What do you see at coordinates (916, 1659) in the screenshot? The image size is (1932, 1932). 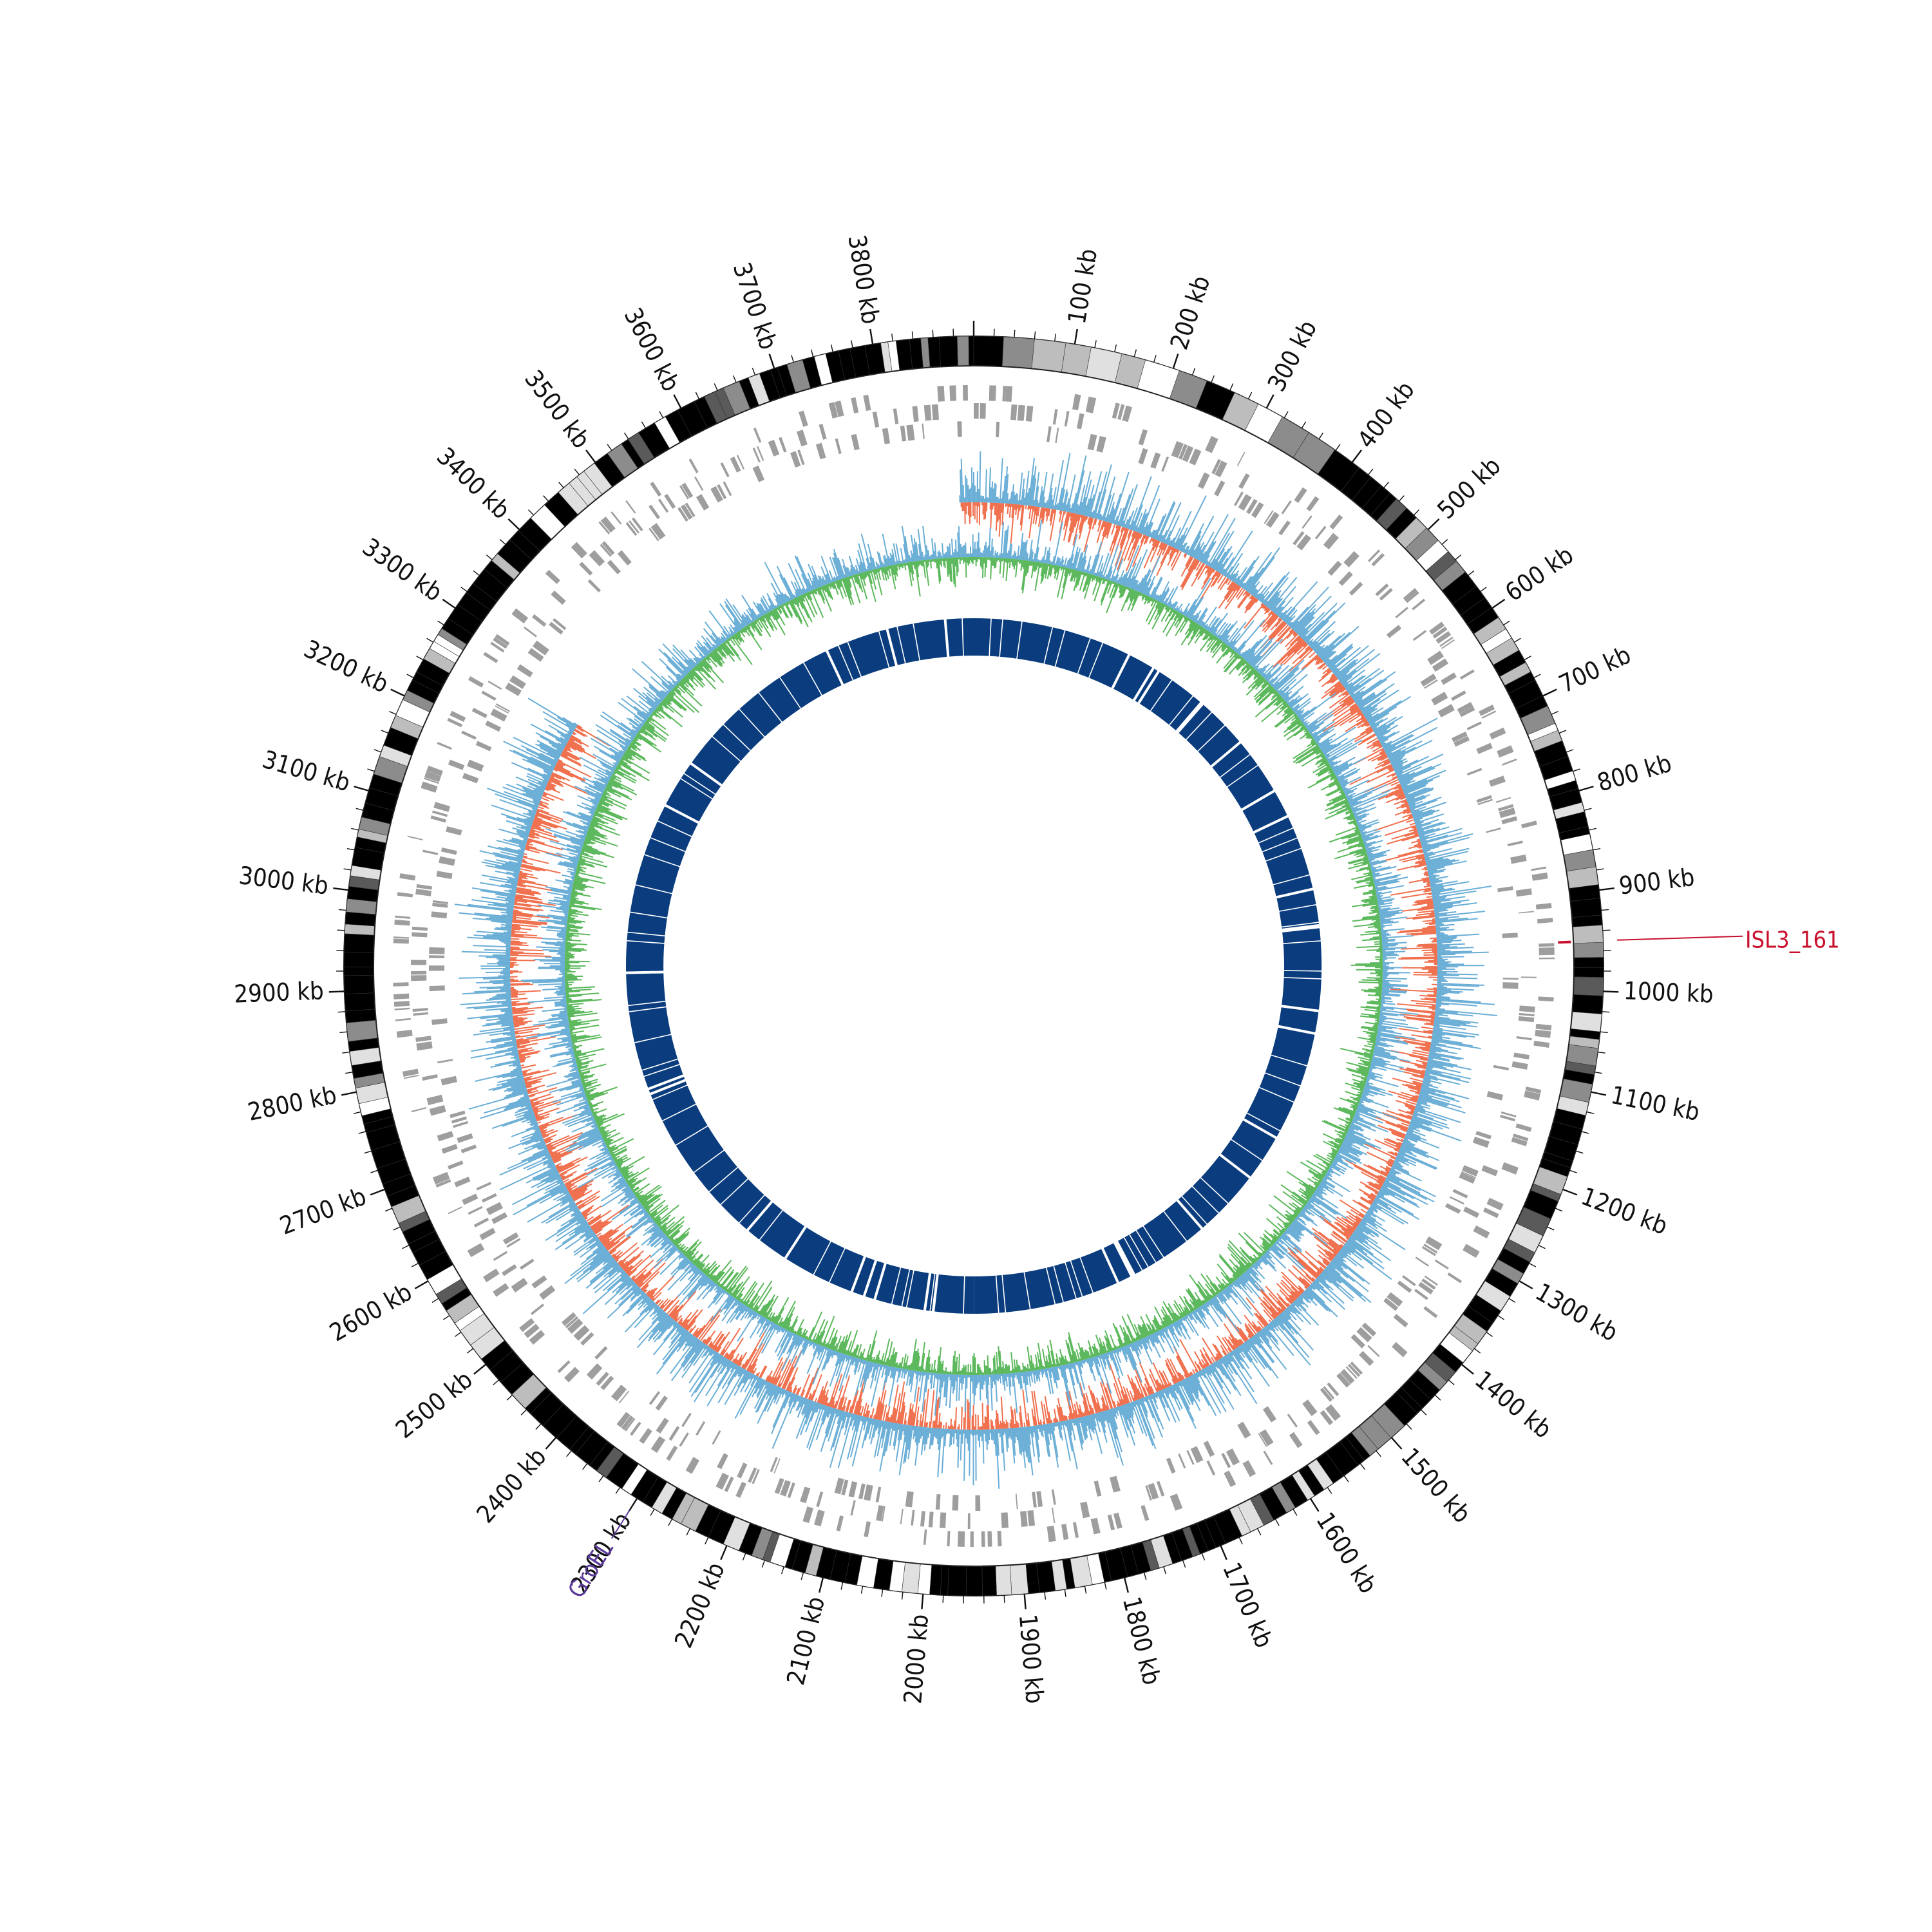 I see `tick-label: 2000 kb` at bounding box center [916, 1659].